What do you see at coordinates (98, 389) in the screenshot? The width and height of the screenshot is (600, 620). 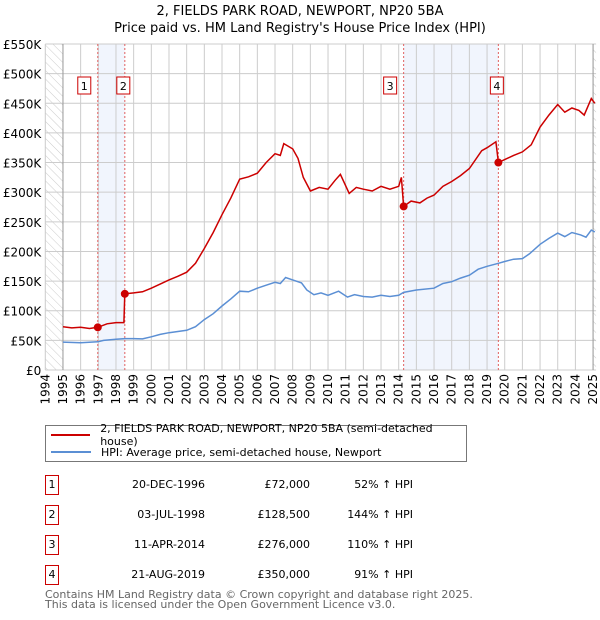 I see `x-tick-label: 1997` at bounding box center [98, 389].